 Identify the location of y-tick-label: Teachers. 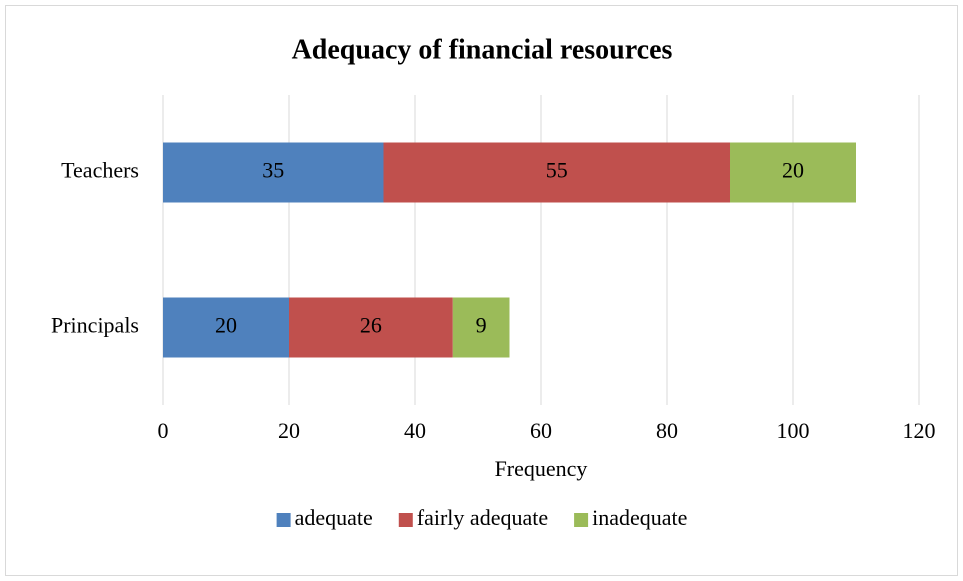
(100, 170).